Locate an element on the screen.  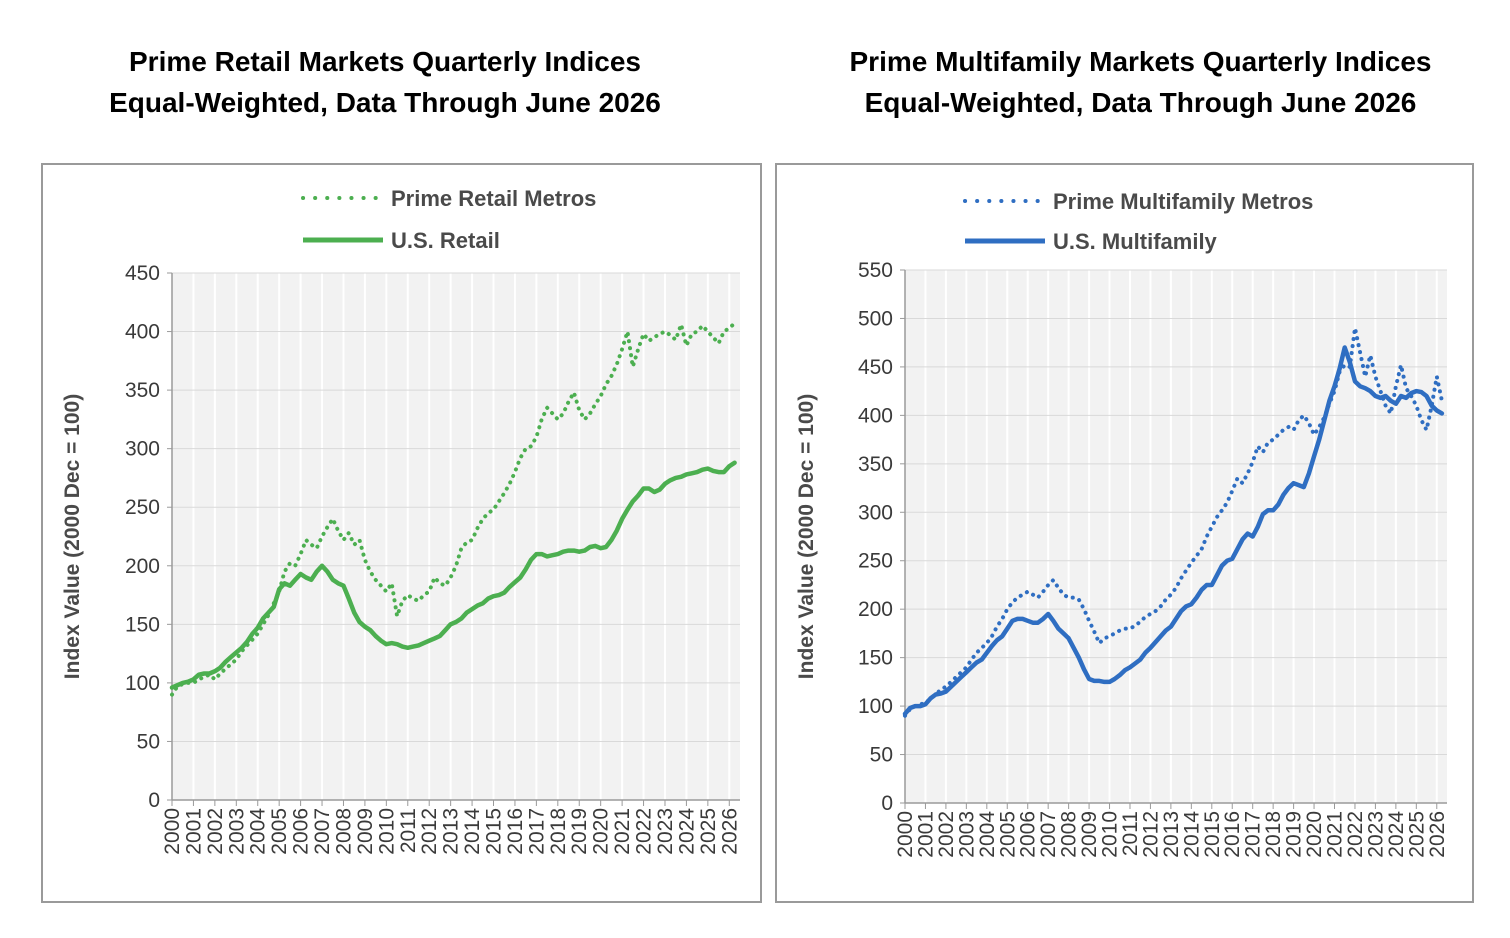
multifamily-x-tick-label: 2021 is located at coordinates (1335, 834).